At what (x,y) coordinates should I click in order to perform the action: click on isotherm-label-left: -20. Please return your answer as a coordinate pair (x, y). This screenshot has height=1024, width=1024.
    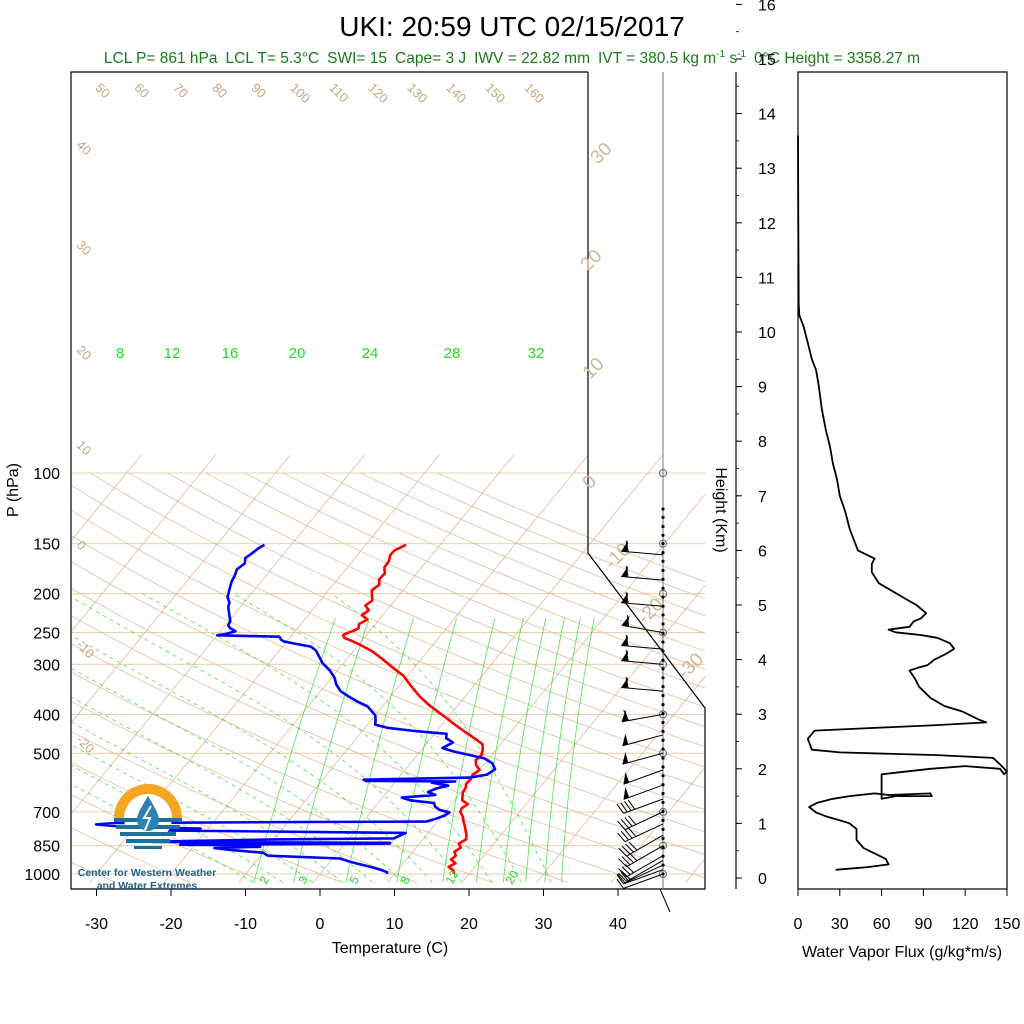
    Looking at the image, I should click on (86, 744).